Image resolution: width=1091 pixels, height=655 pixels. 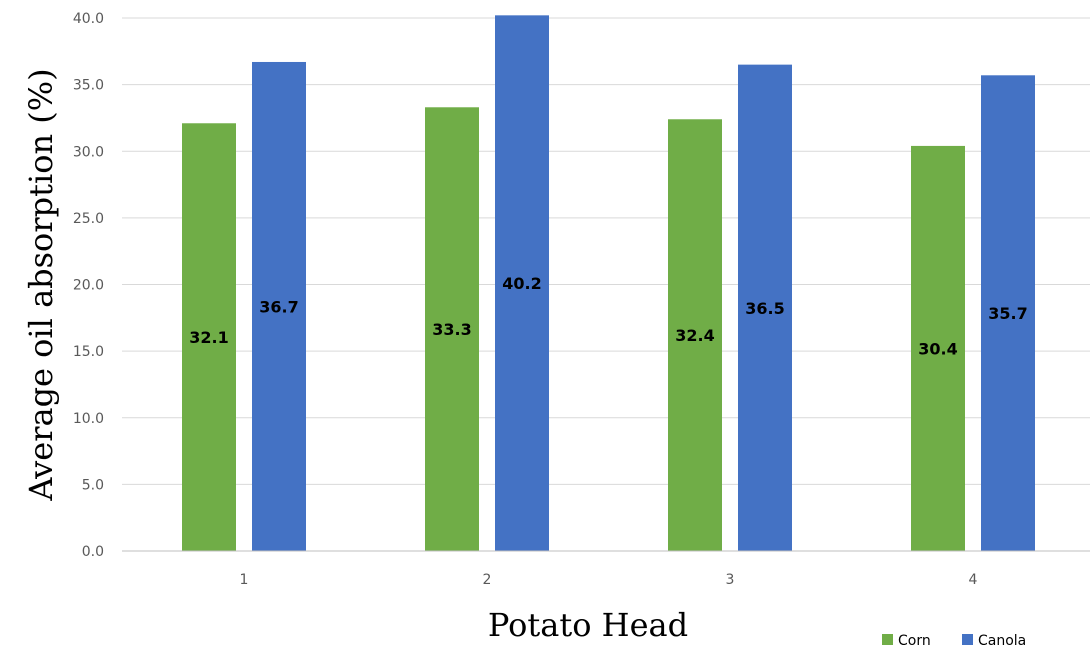 I want to click on x-tick-label: 4, so click(x=973, y=580).